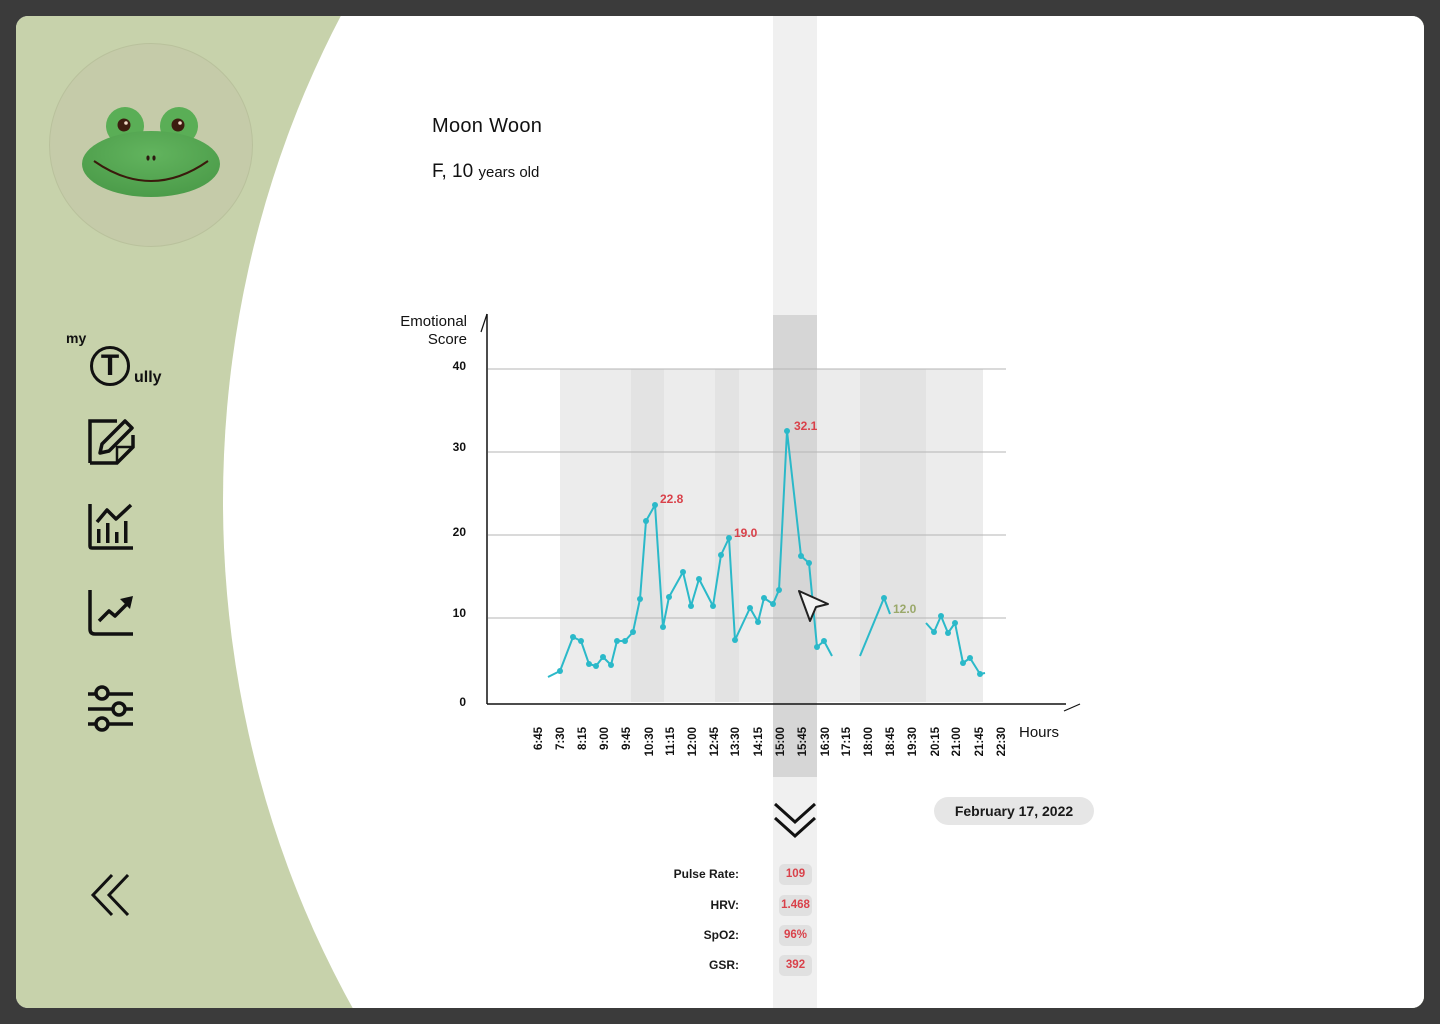  What do you see at coordinates (539, 739) in the screenshot?
I see `x-tick: 6:45` at bounding box center [539, 739].